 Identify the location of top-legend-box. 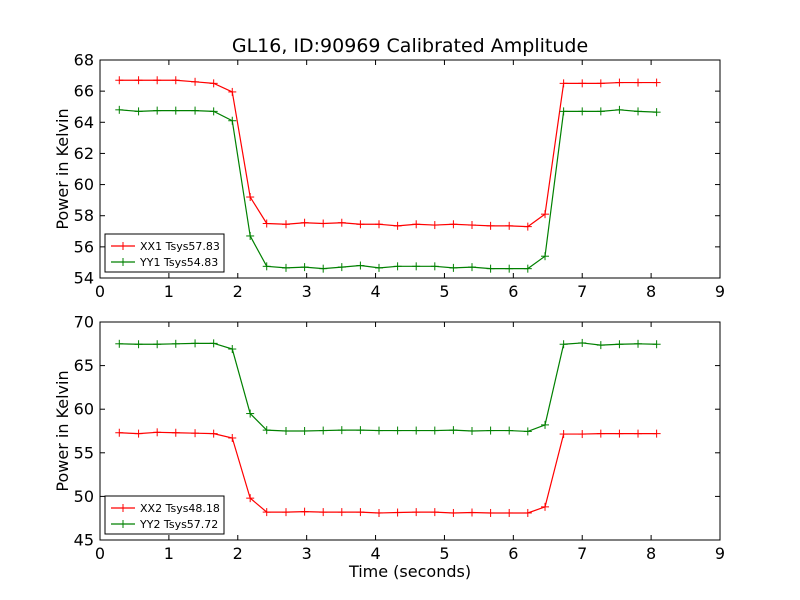
(164, 253).